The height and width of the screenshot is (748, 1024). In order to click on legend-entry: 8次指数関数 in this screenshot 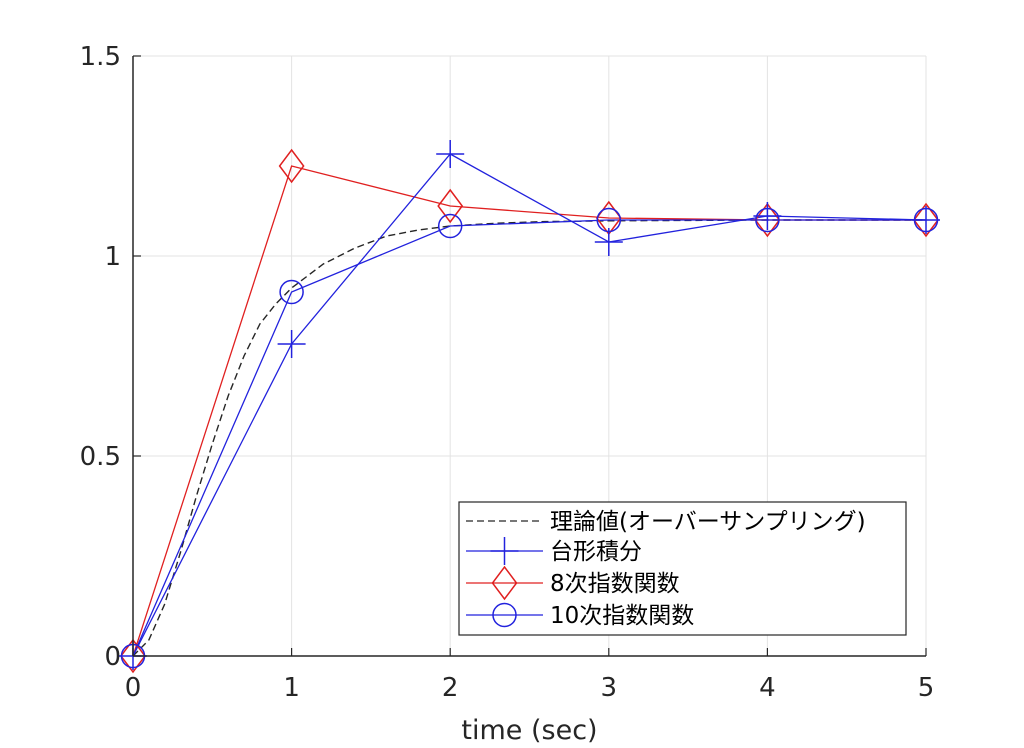, I will do `click(573, 583)`.